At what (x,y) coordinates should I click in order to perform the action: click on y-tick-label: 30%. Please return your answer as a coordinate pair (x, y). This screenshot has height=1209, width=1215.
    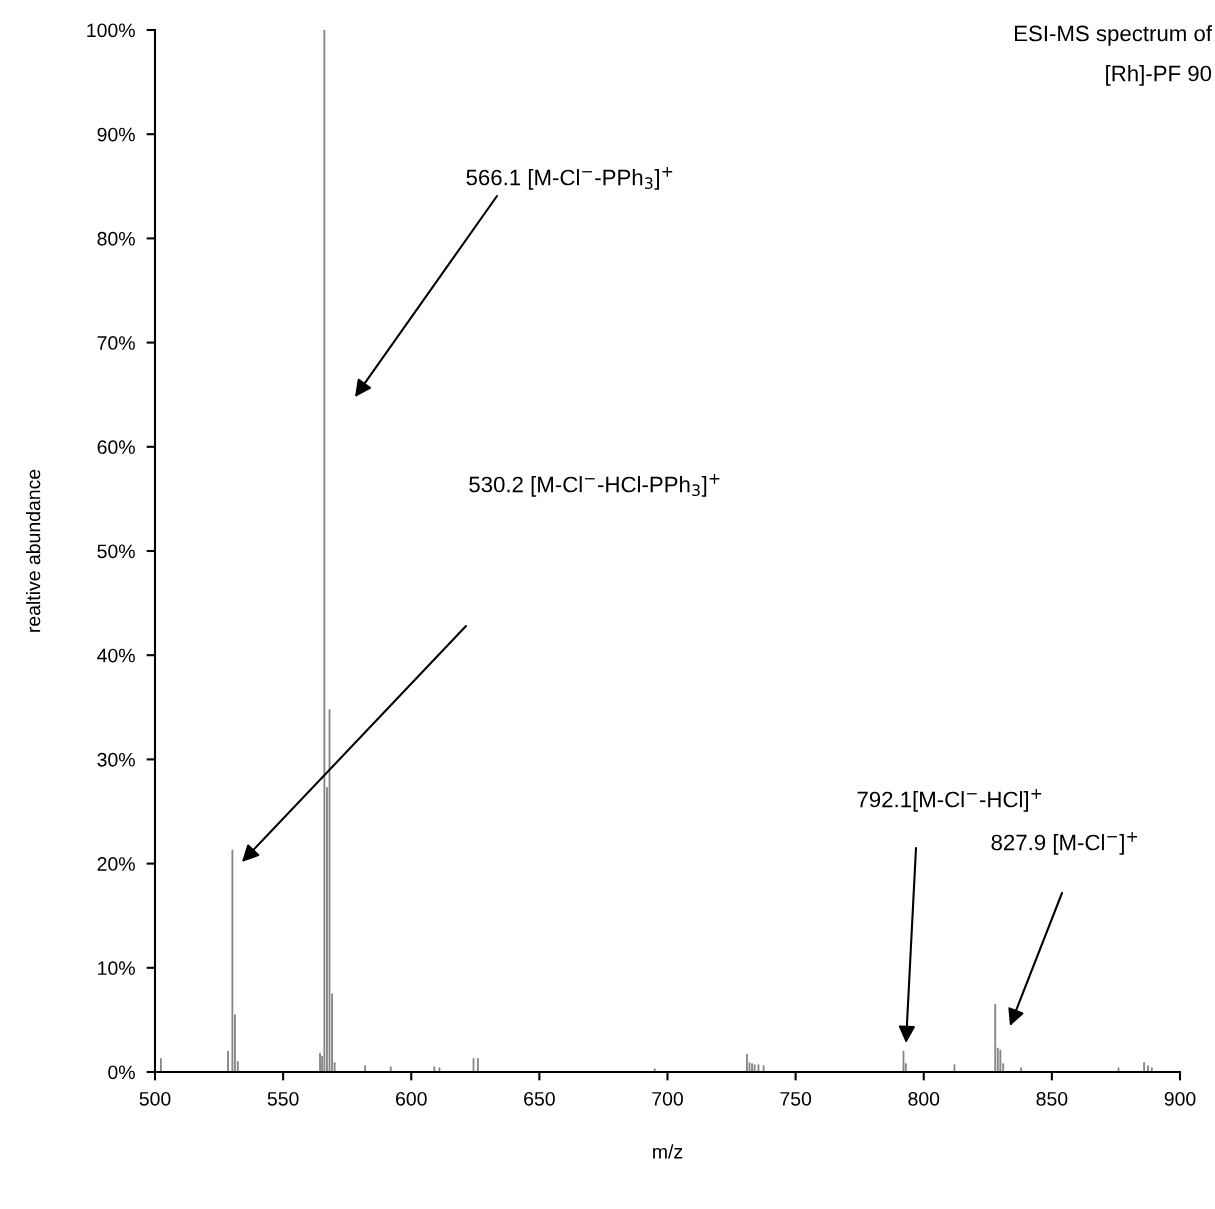
    Looking at the image, I should click on (116, 759).